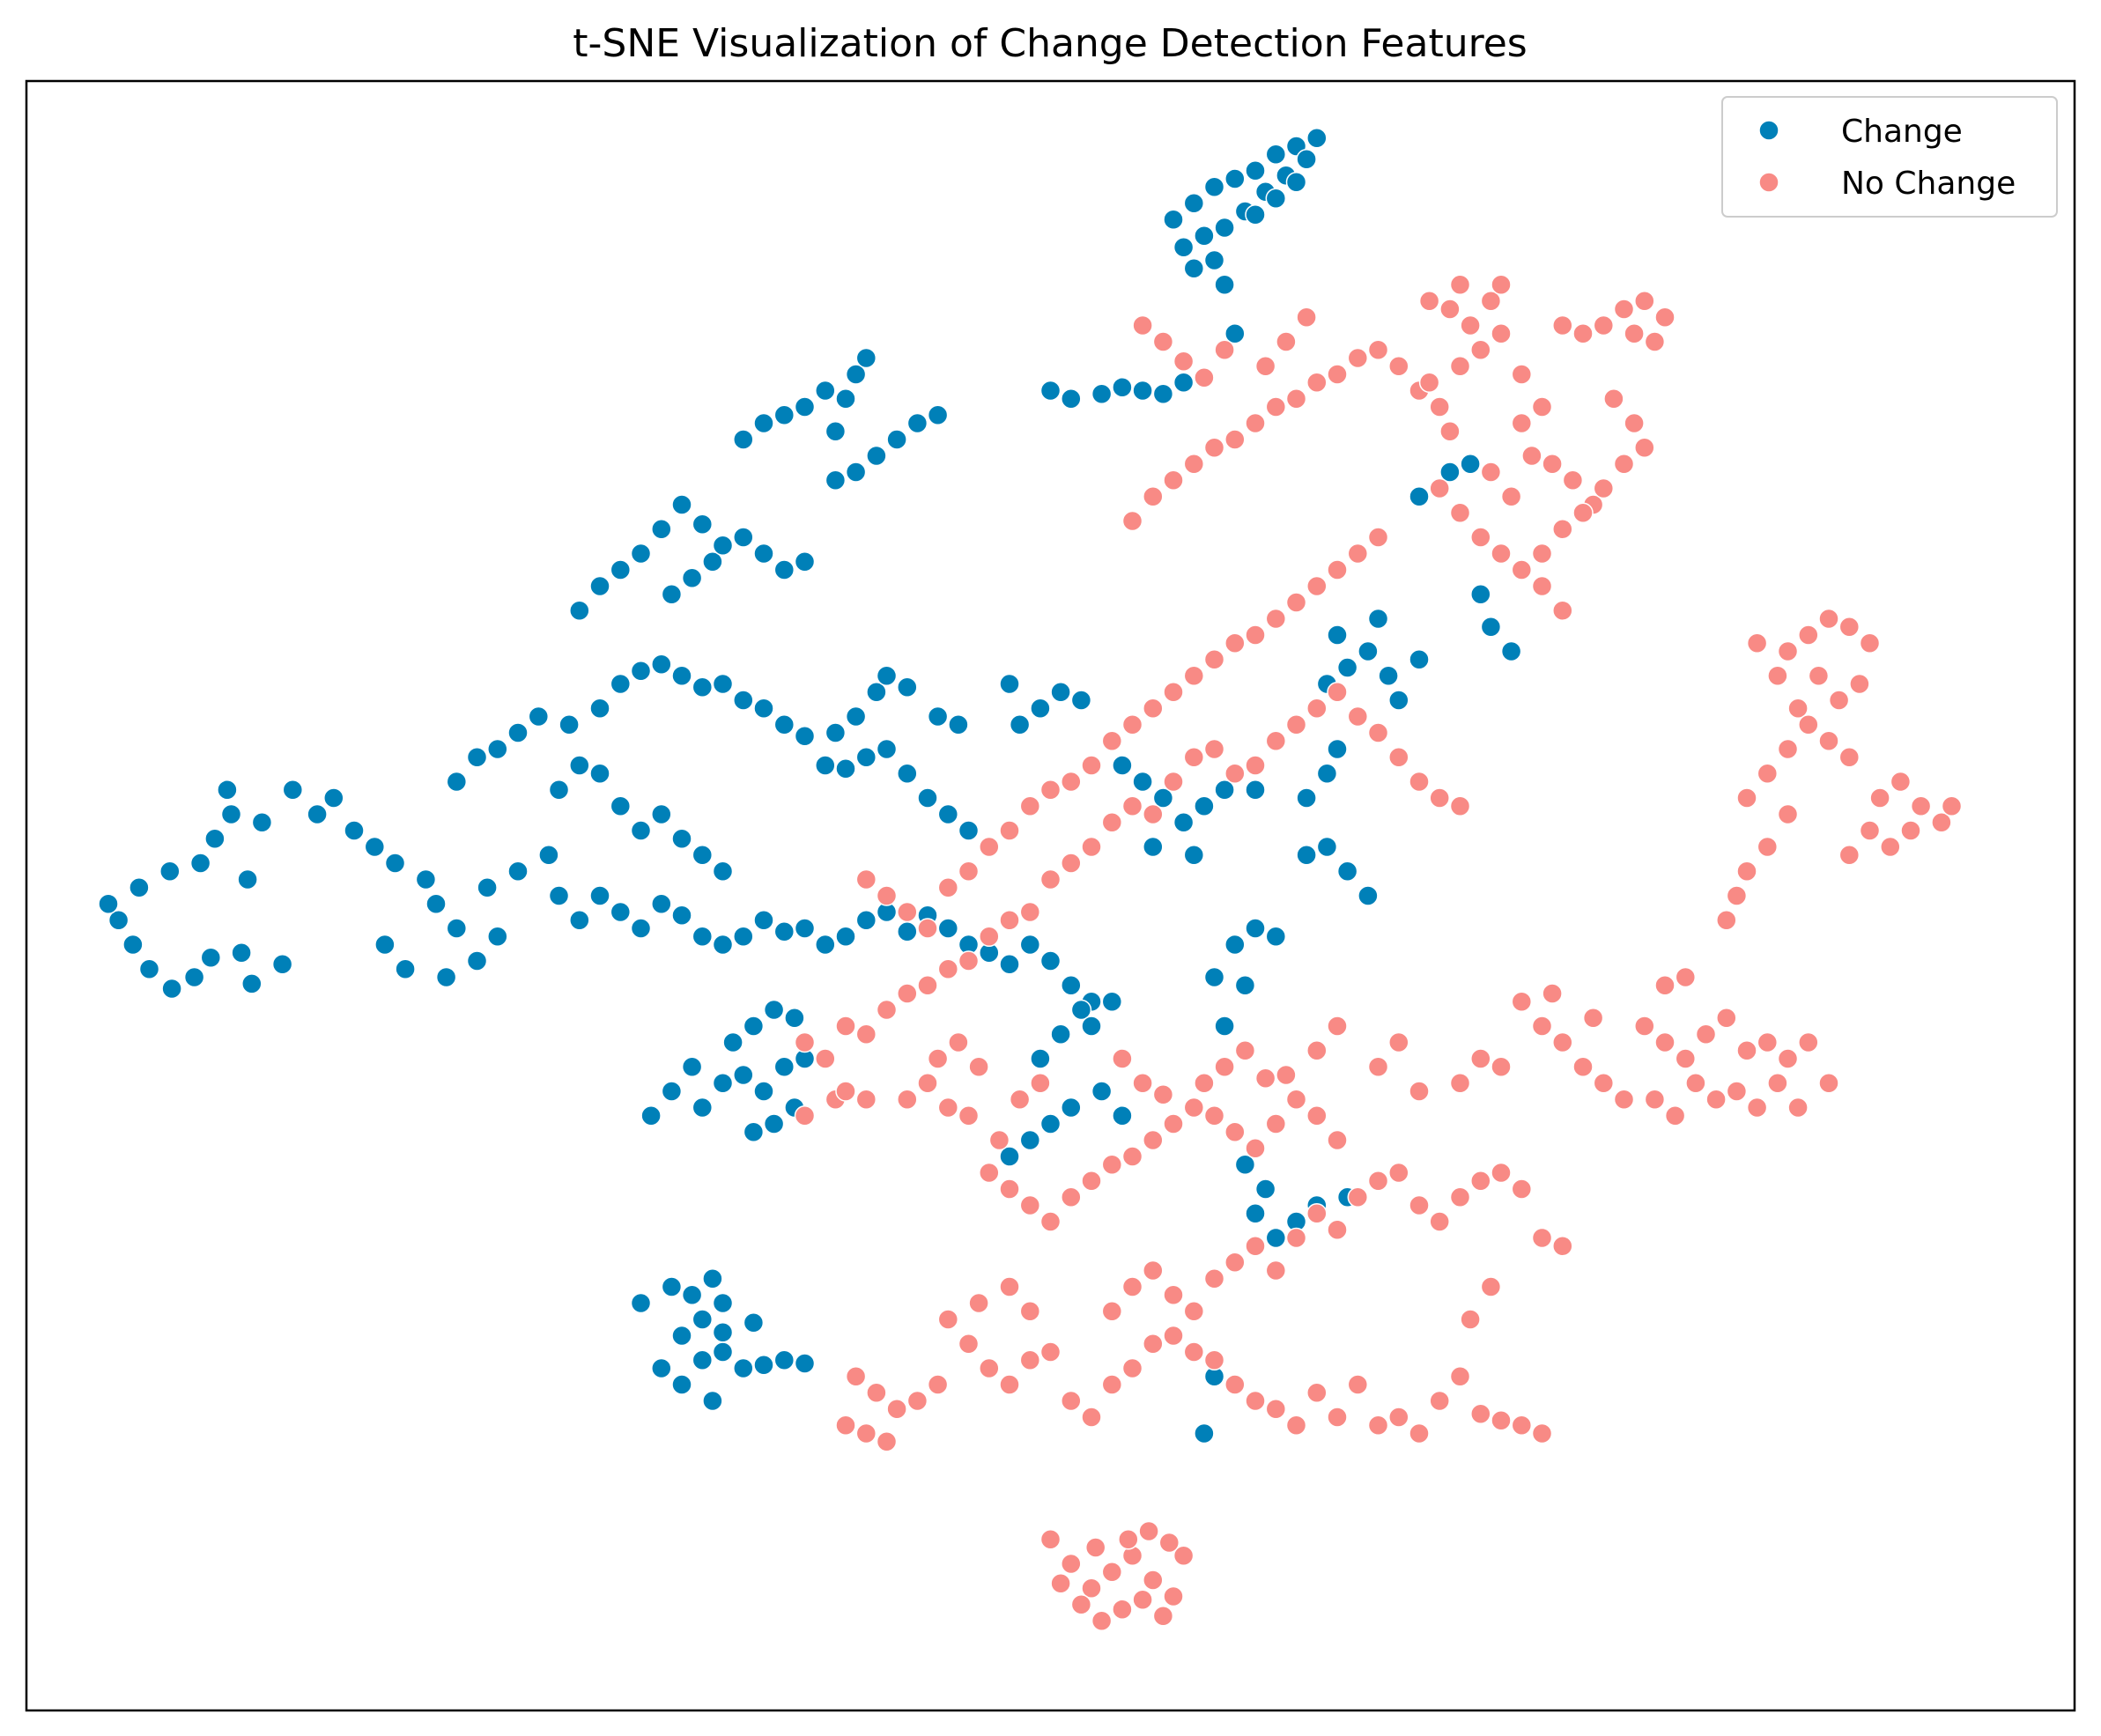  What do you see at coordinates (1889, 157) in the screenshot?
I see `legend-box` at bounding box center [1889, 157].